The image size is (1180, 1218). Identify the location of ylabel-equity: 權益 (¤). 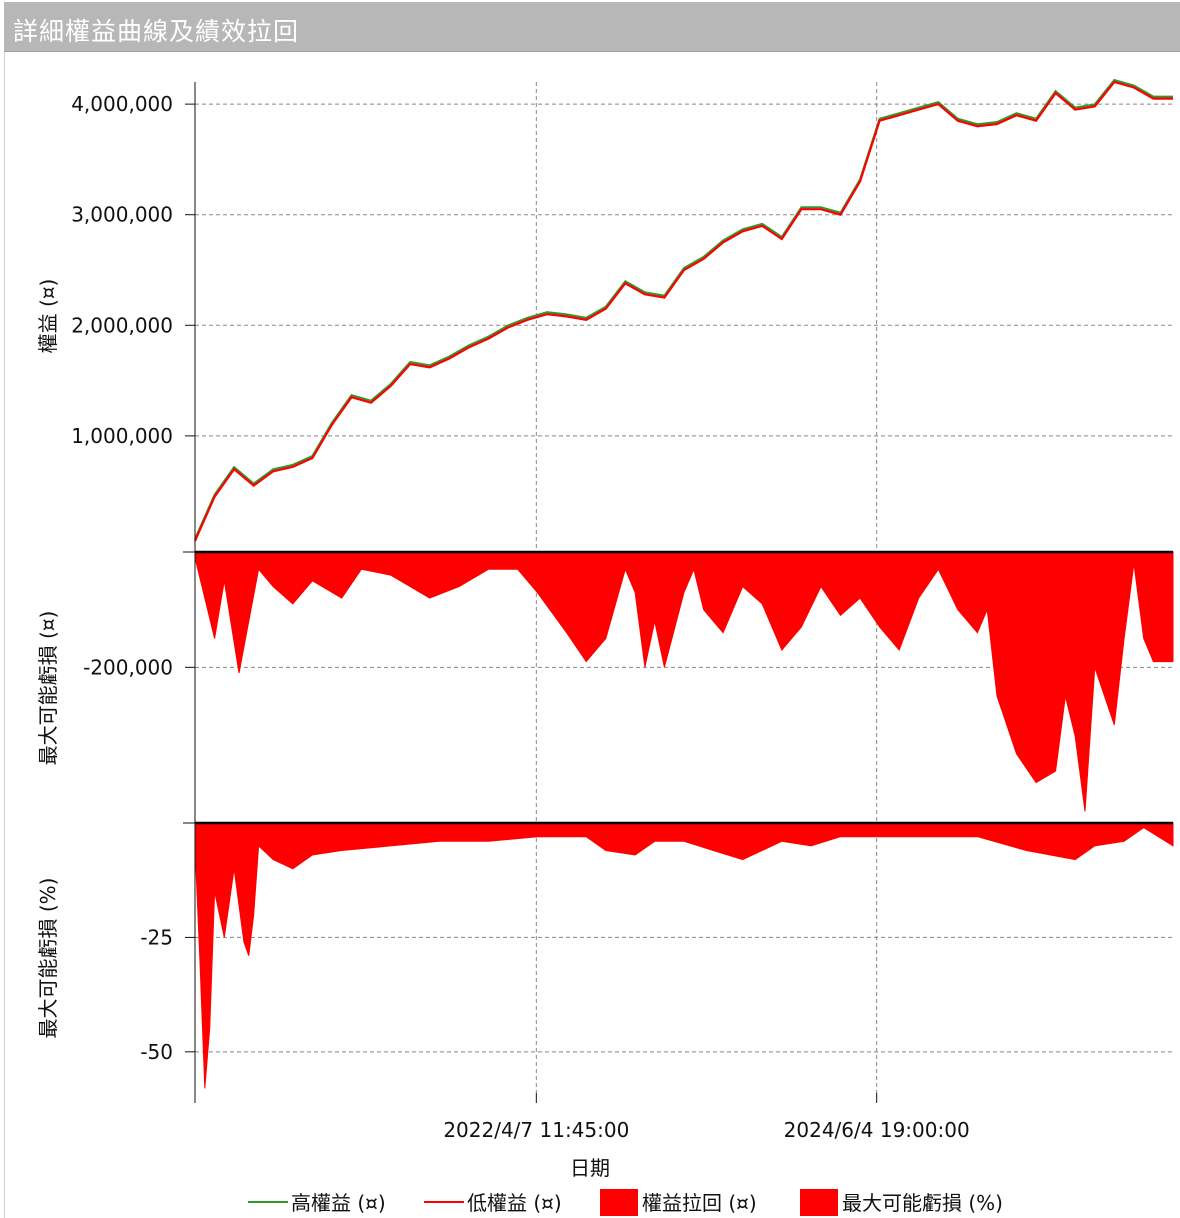
(48, 316).